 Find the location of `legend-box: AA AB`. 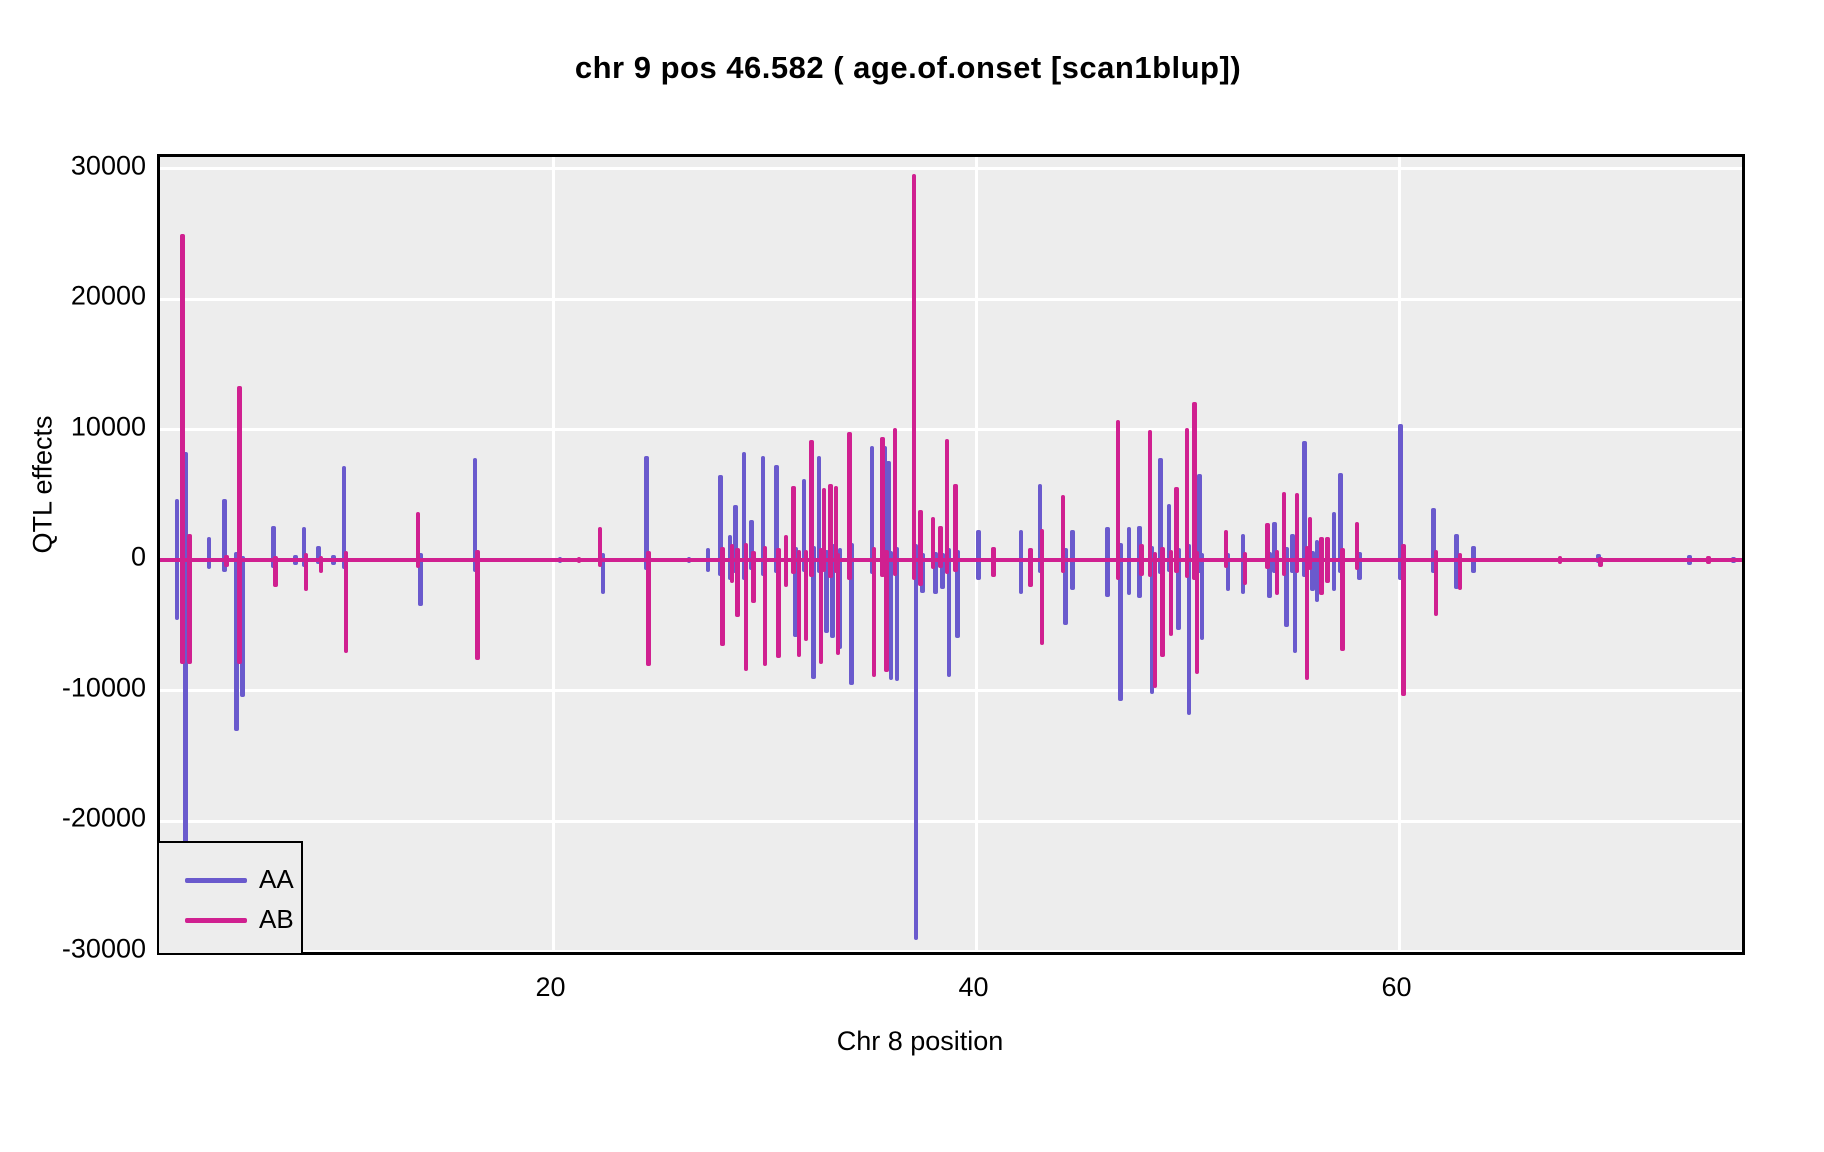

legend-box: AA AB is located at coordinates (230, 898).